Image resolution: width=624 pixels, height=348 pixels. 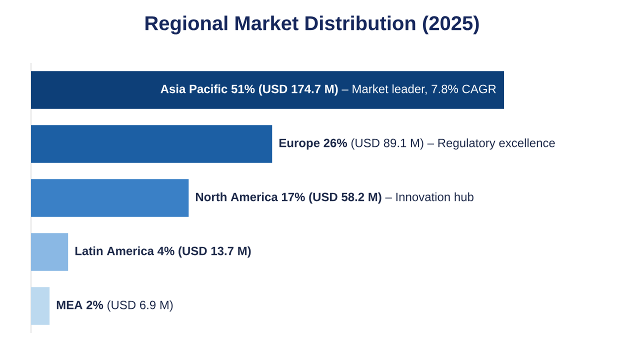 I want to click on data-label: MEA 2% (USD 6.9 M), so click(x=114, y=306).